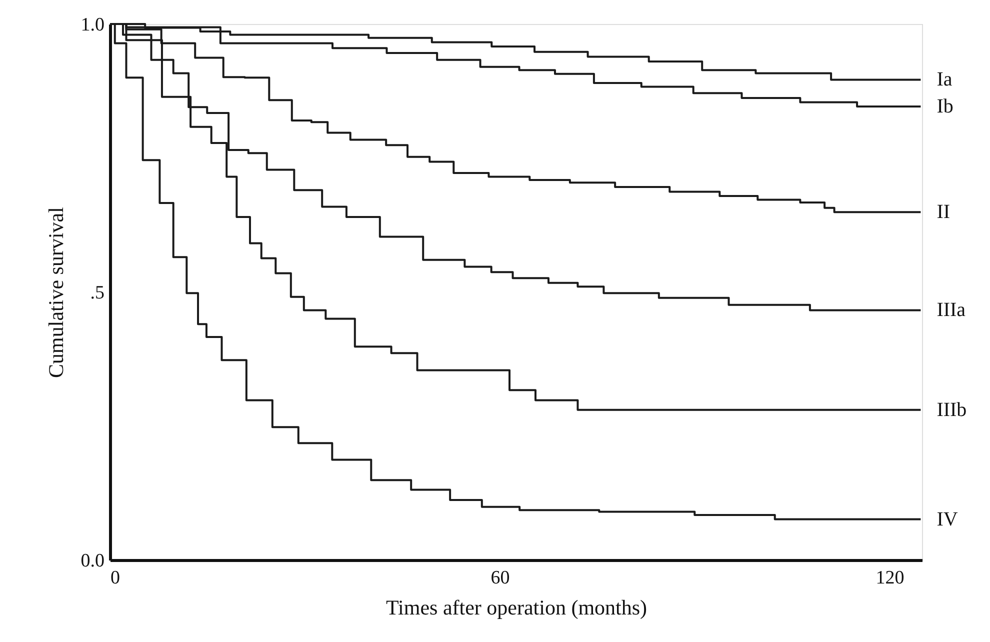 The image size is (990, 642). What do you see at coordinates (947, 519) in the screenshot?
I see `series-label: IV` at bounding box center [947, 519].